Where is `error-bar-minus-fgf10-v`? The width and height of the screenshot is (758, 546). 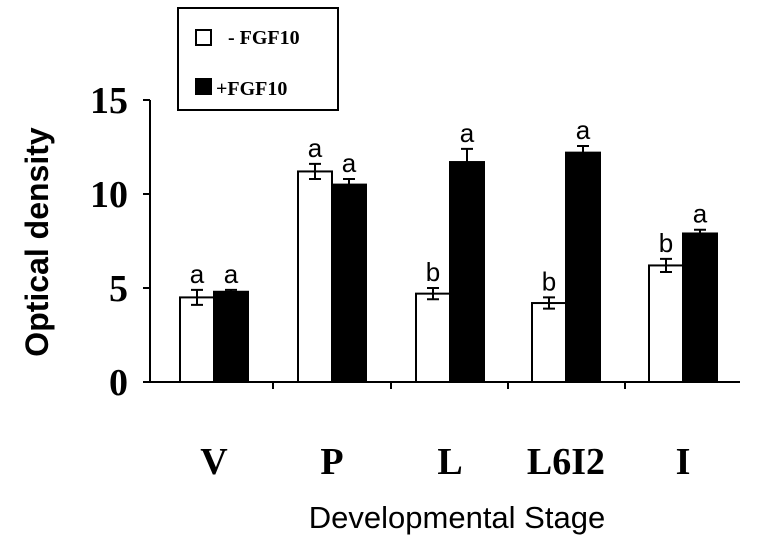 error-bar-minus-fgf10-v is located at coordinates (197, 297).